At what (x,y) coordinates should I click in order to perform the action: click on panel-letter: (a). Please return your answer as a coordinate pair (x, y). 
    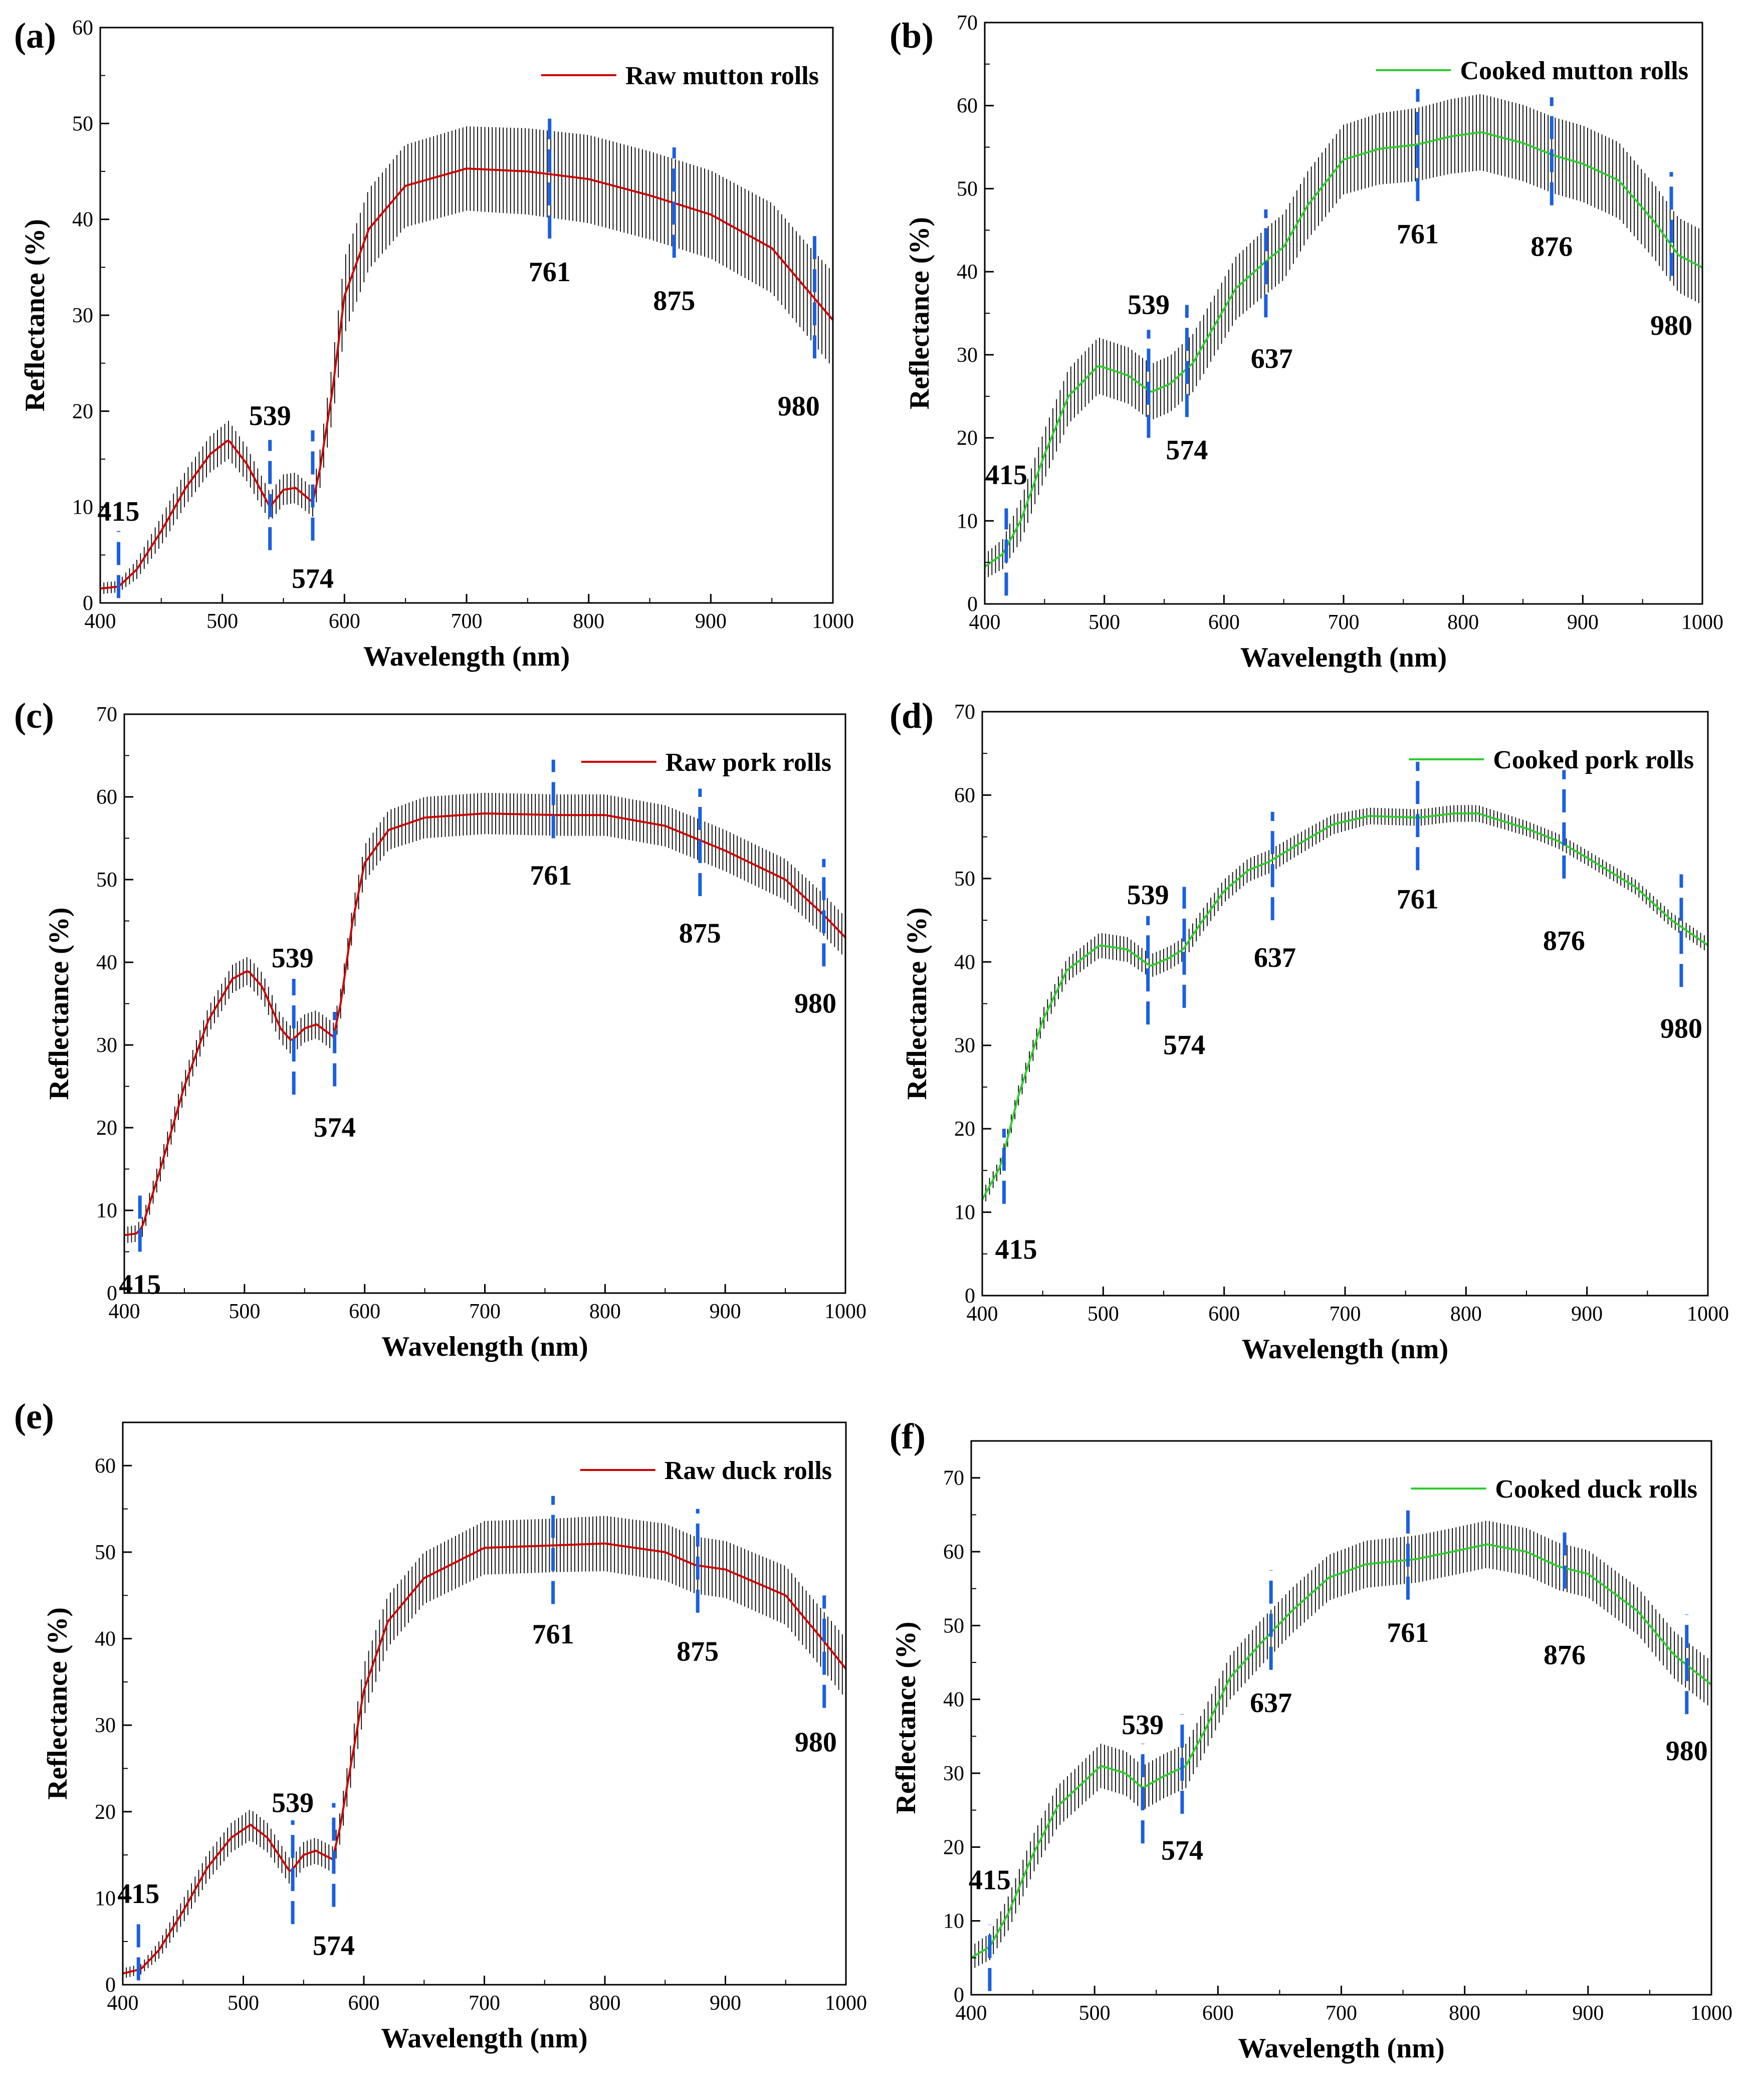
    Looking at the image, I should click on (35, 36).